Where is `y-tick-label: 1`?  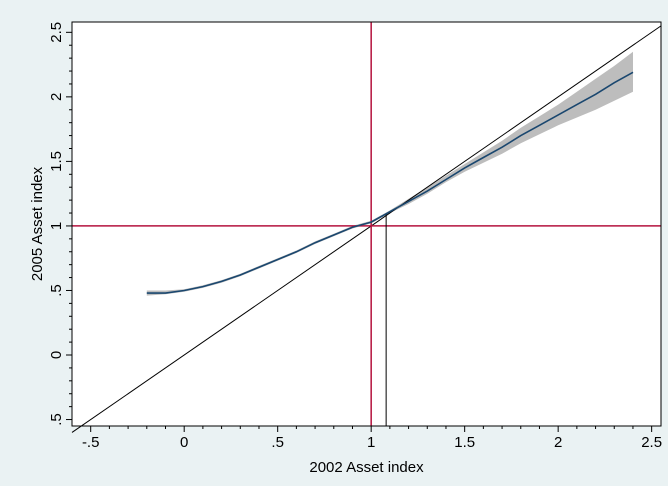 y-tick-label: 1 is located at coordinates (56, 226).